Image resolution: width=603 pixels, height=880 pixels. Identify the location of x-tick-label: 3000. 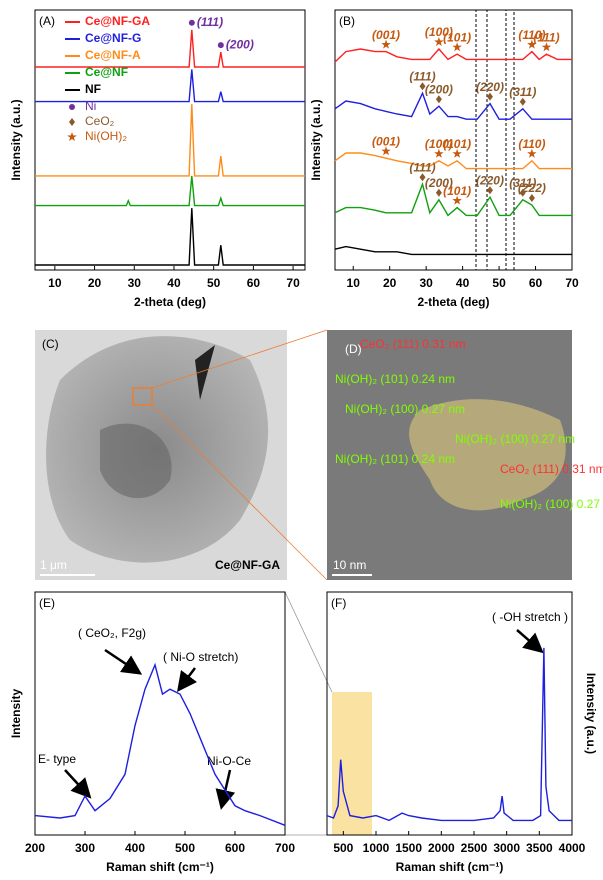
(506, 848).